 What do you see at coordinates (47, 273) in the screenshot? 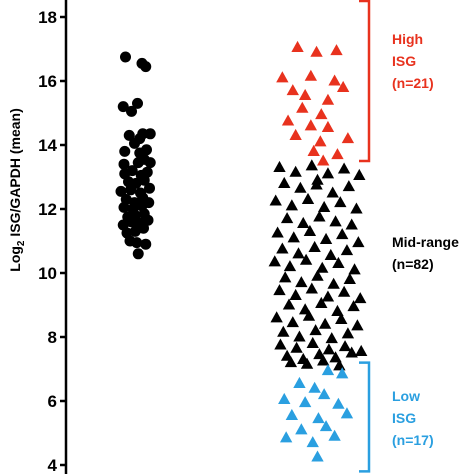
I see `y-tick-label: 10` at bounding box center [47, 273].